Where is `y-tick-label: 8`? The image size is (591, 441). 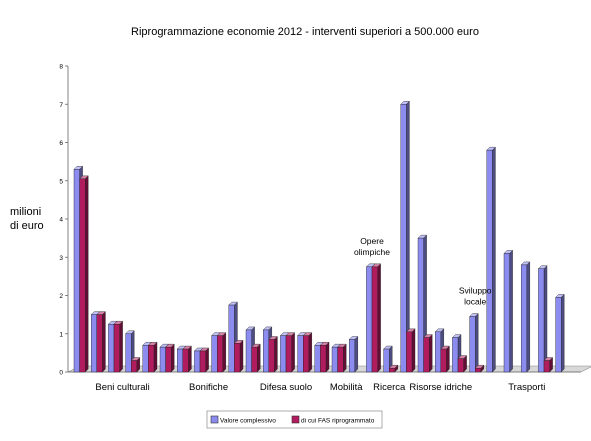
y-tick-label: 8 is located at coordinates (61, 67).